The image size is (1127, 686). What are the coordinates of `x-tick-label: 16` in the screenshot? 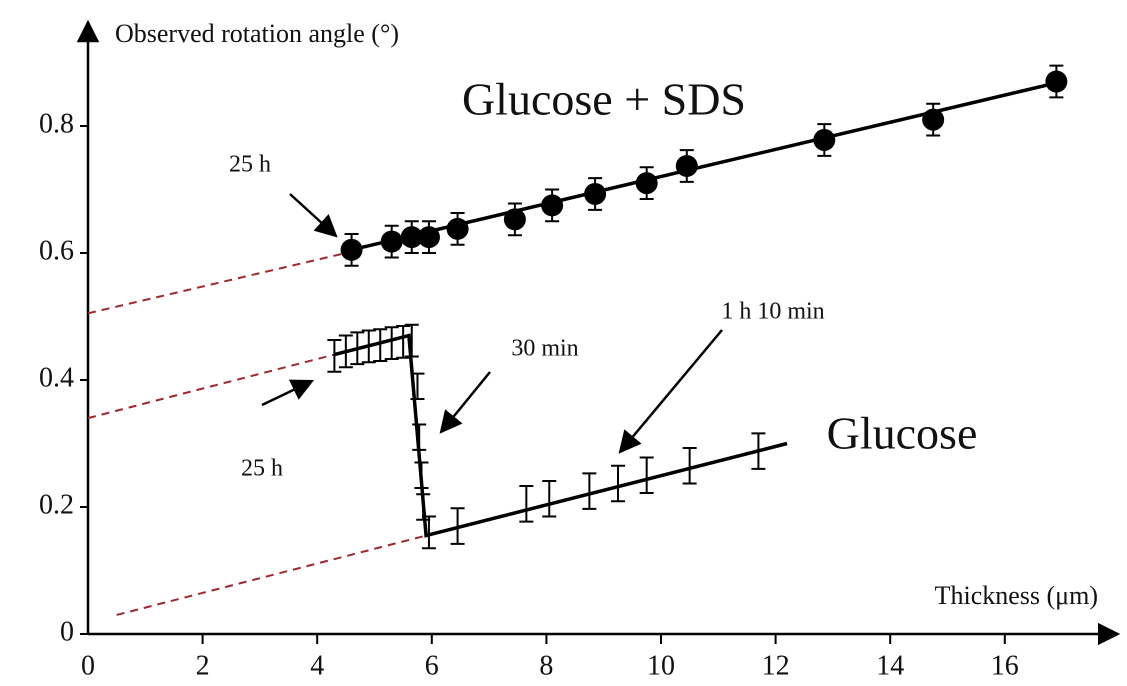 It's located at (1005, 665).